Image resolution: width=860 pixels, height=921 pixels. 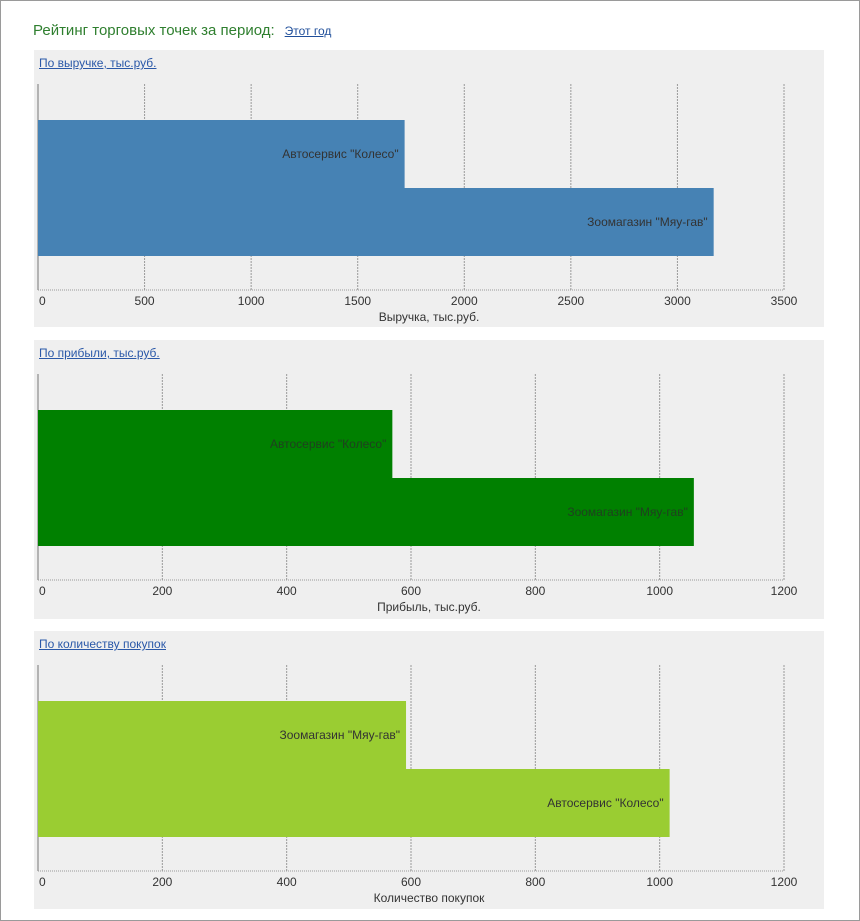 I want to click on x-axis-title: Прибыль, тыс.руб., so click(x=429, y=607).